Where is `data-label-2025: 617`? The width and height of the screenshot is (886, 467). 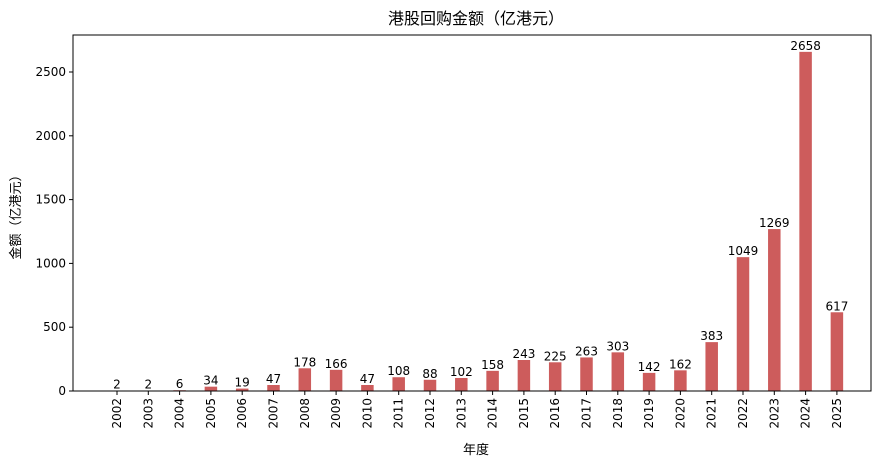 data-label-2025: 617 is located at coordinates (836, 306).